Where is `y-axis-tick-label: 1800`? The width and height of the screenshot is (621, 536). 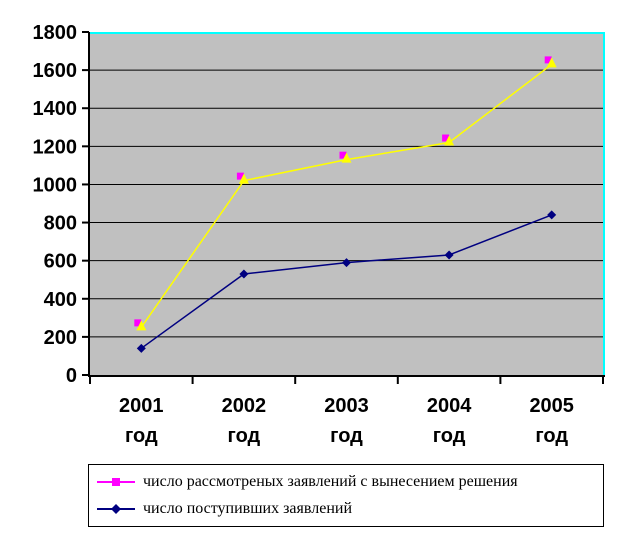 y-axis-tick-label: 1800 is located at coordinates (55, 33).